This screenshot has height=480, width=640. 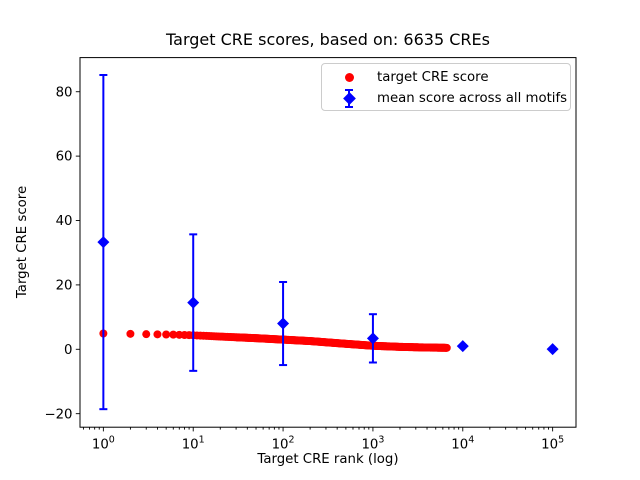 I want to click on y-tick-label: −20, so click(x=58, y=414).